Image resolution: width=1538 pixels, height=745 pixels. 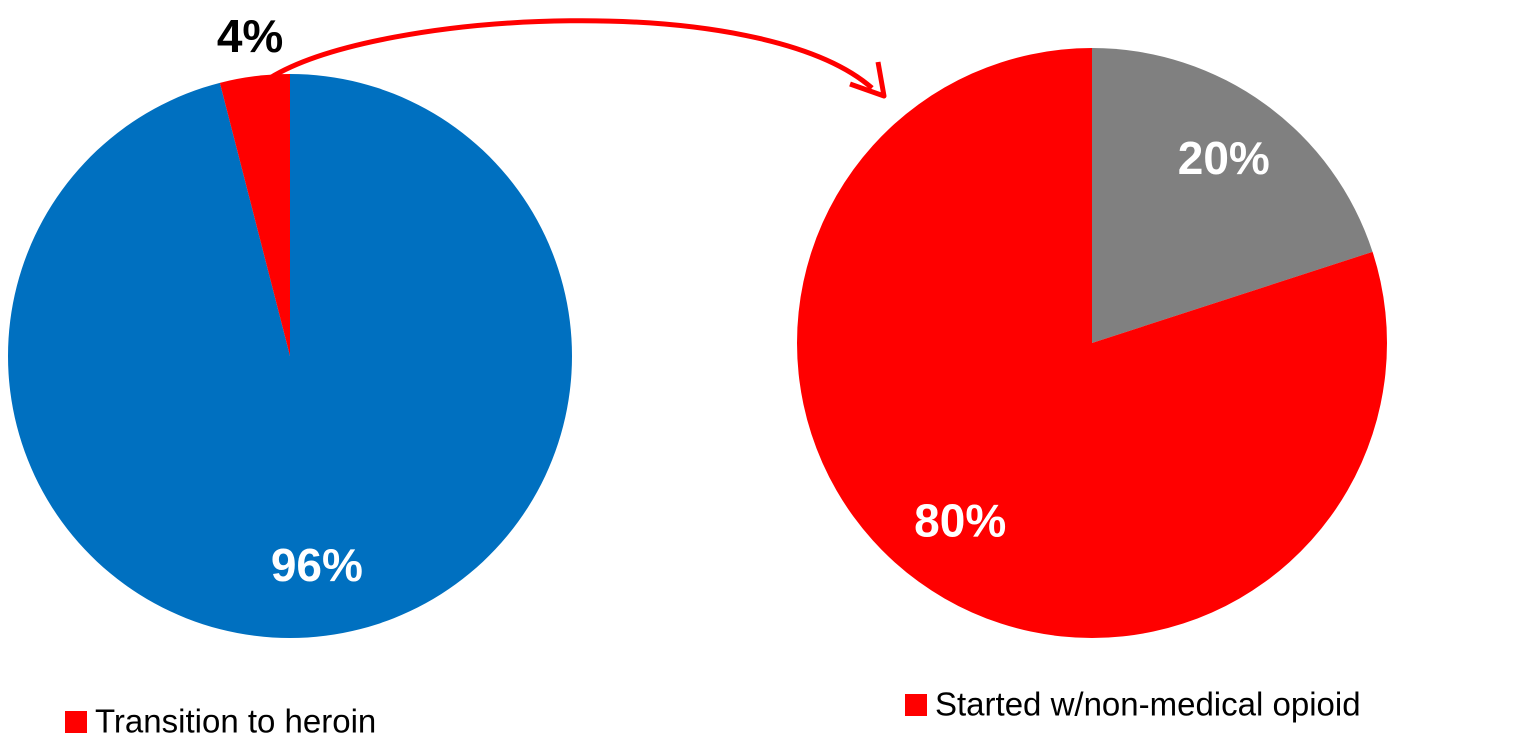 I want to click on data-label: 4%, so click(x=250, y=36).